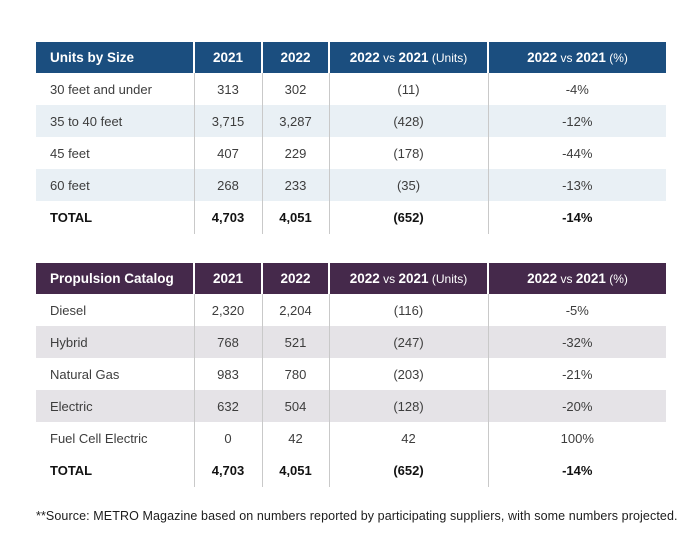  What do you see at coordinates (227, 185) in the screenshot?
I see `value-cell: 268` at bounding box center [227, 185].